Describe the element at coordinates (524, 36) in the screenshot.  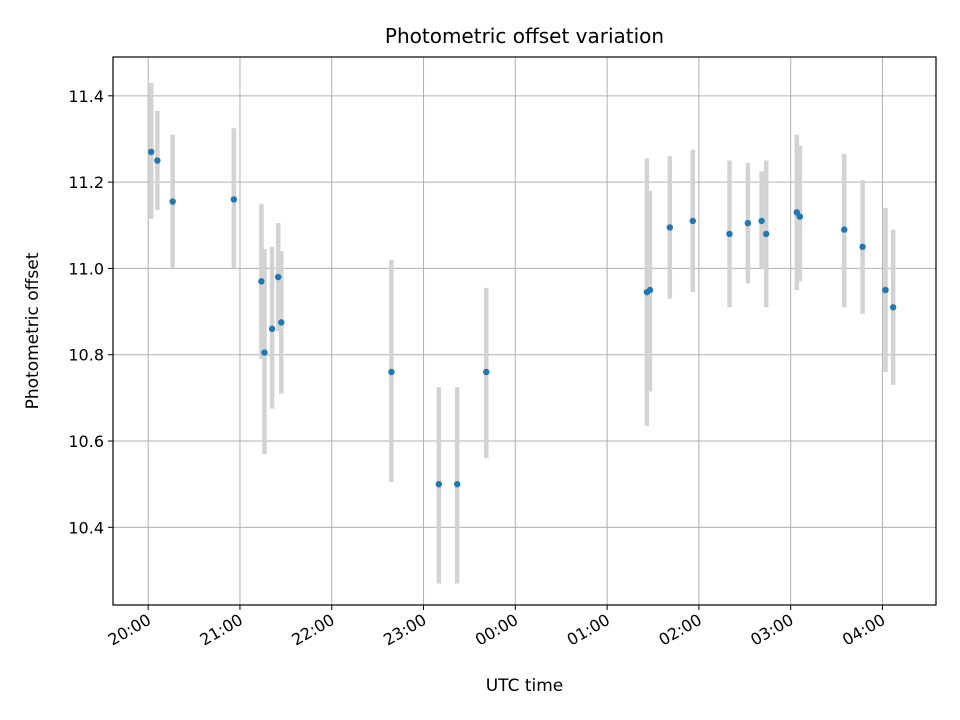
I see `chart-title: Photometric offset variation` at that location.